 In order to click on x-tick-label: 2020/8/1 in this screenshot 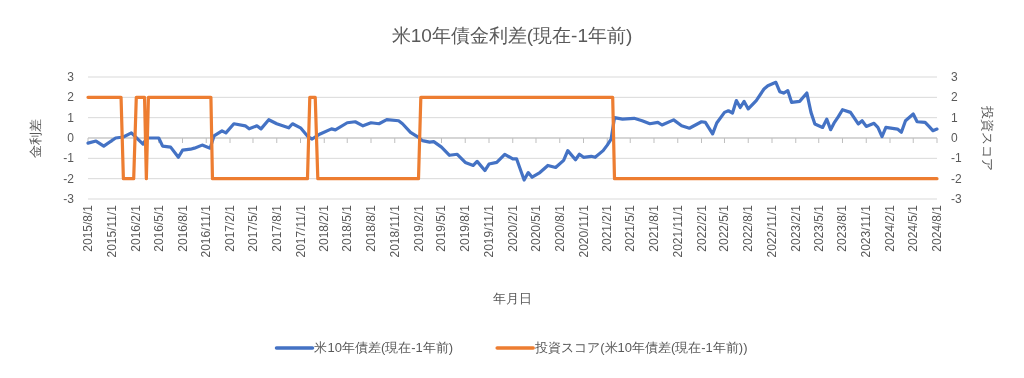, I will do `click(559, 228)`.